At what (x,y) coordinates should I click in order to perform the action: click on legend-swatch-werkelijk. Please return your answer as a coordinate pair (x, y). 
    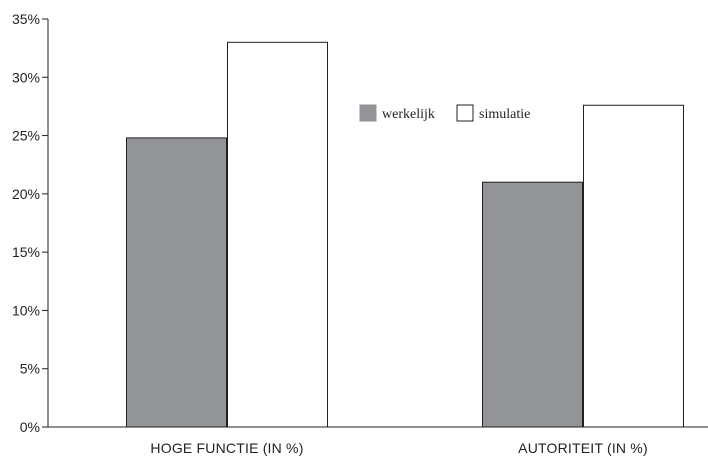
    Looking at the image, I should click on (368, 113).